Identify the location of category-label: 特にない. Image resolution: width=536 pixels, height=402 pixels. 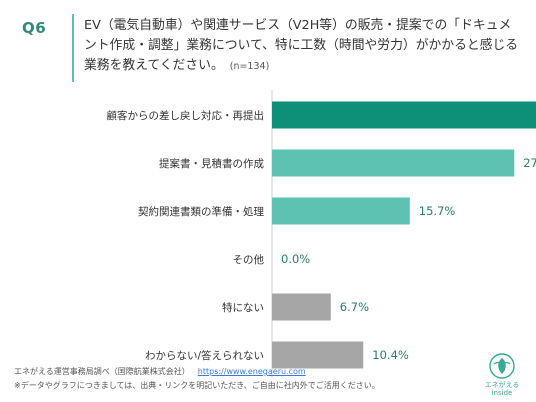
(243, 308).